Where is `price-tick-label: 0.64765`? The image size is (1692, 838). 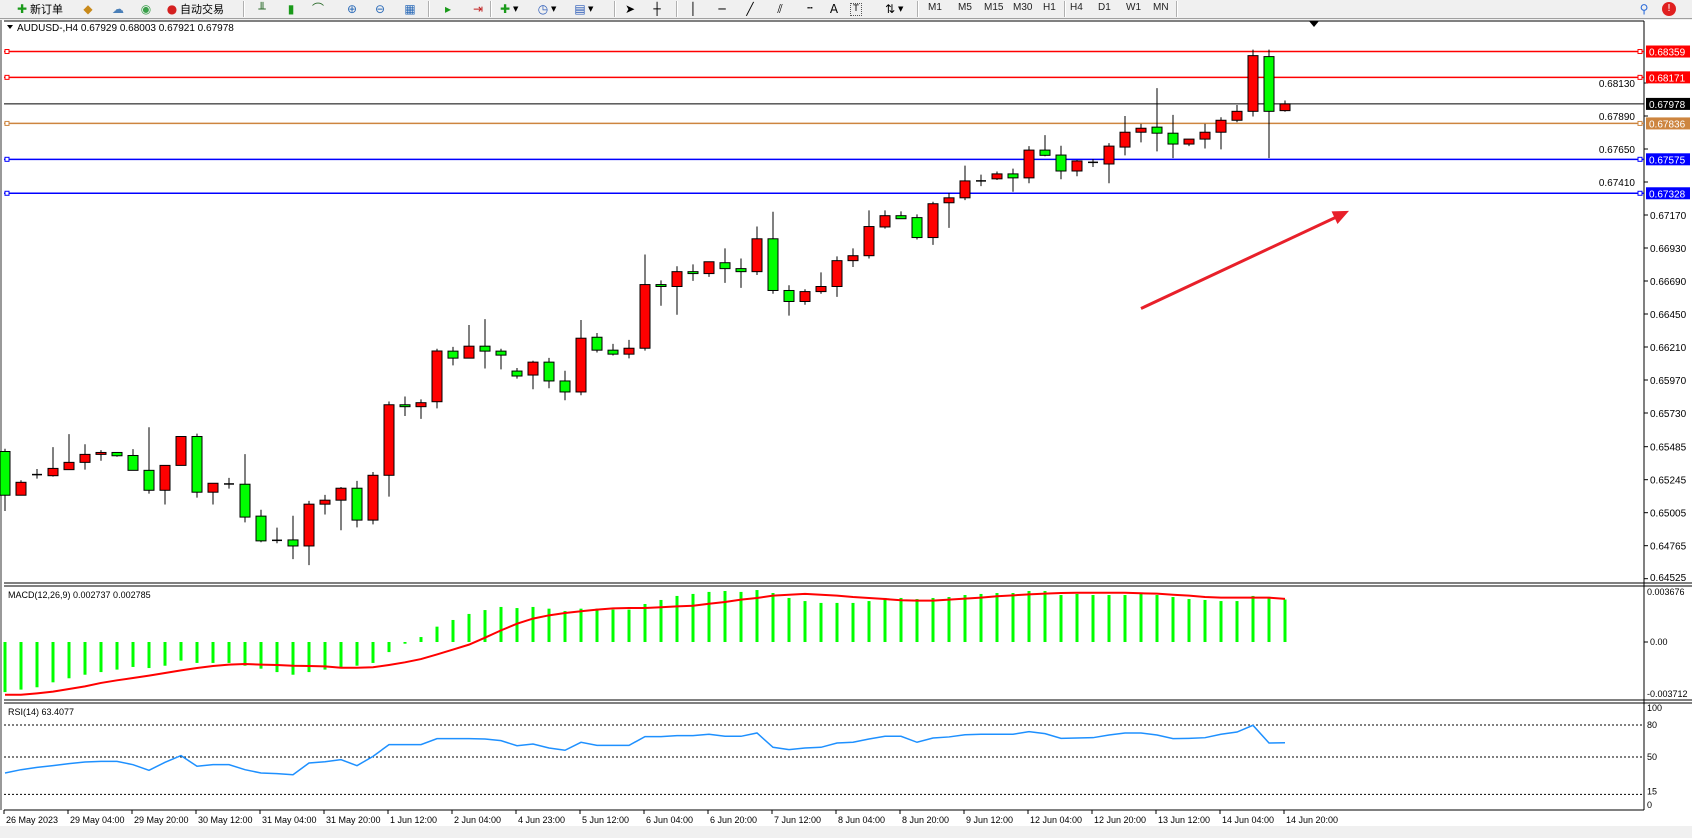 price-tick-label: 0.64765 is located at coordinates (1668, 547).